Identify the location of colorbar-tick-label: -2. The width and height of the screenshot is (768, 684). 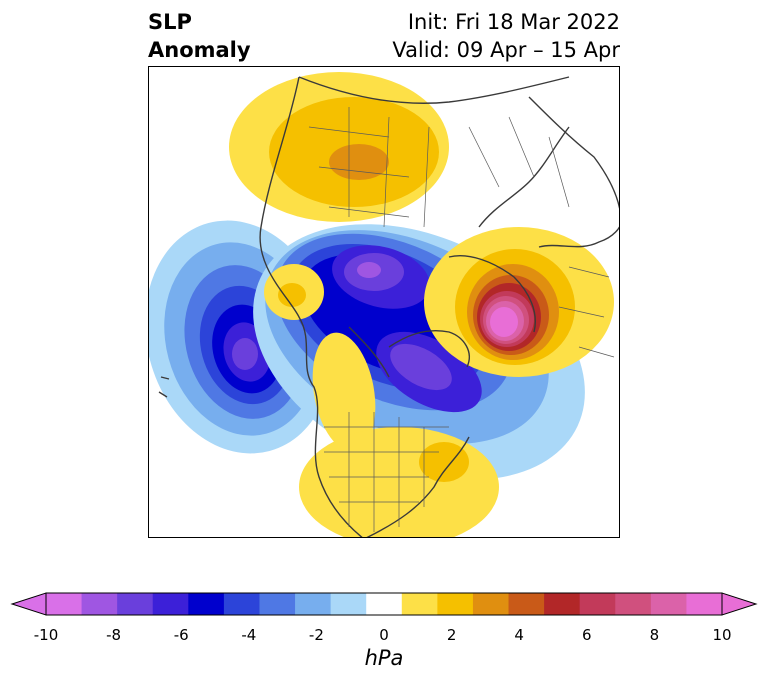
(316, 635).